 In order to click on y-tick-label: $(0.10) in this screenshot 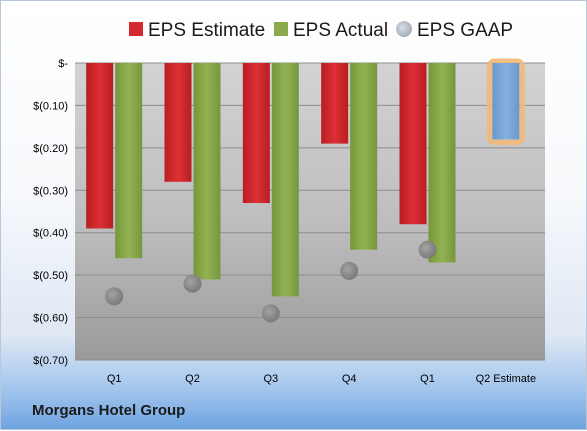, I will do `click(50, 106)`.